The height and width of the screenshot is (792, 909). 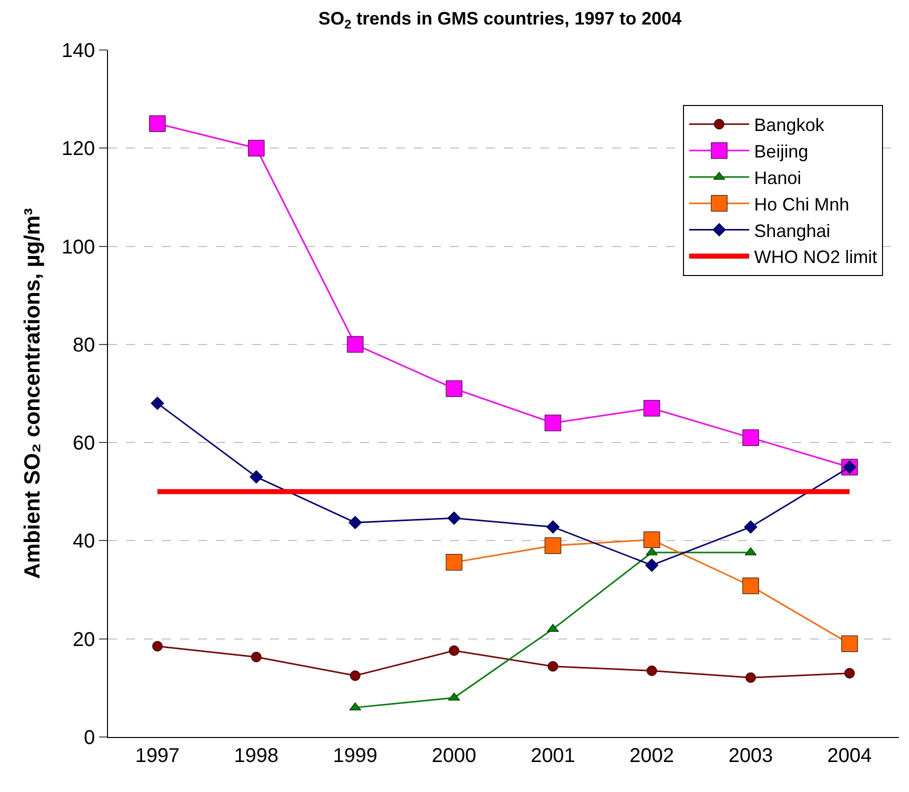 What do you see at coordinates (500, 20) in the screenshot?
I see `chart-title: SO$_{2}$ trends in GMS countries, 1997 to 2004` at bounding box center [500, 20].